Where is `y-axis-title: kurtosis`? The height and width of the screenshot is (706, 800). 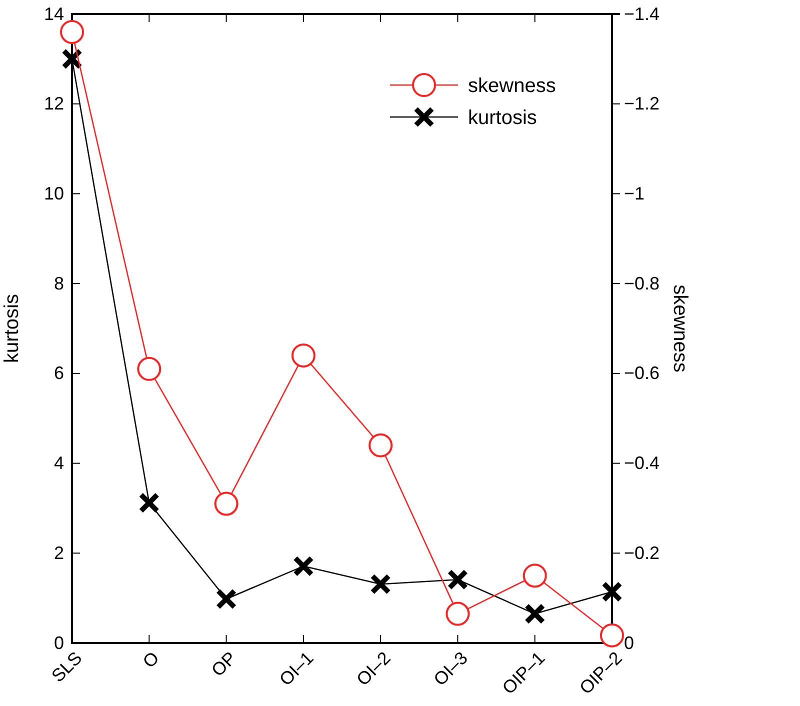 y-axis-title: kurtosis is located at coordinates (12, 328).